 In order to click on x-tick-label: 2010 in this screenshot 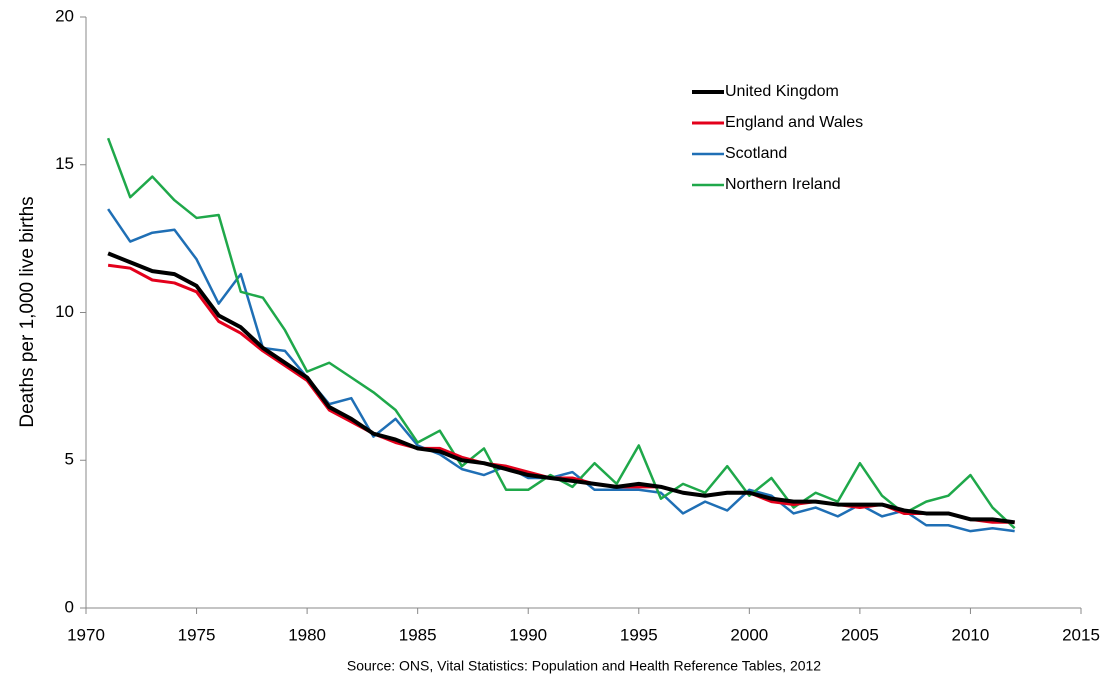, I will do `click(971, 634)`.